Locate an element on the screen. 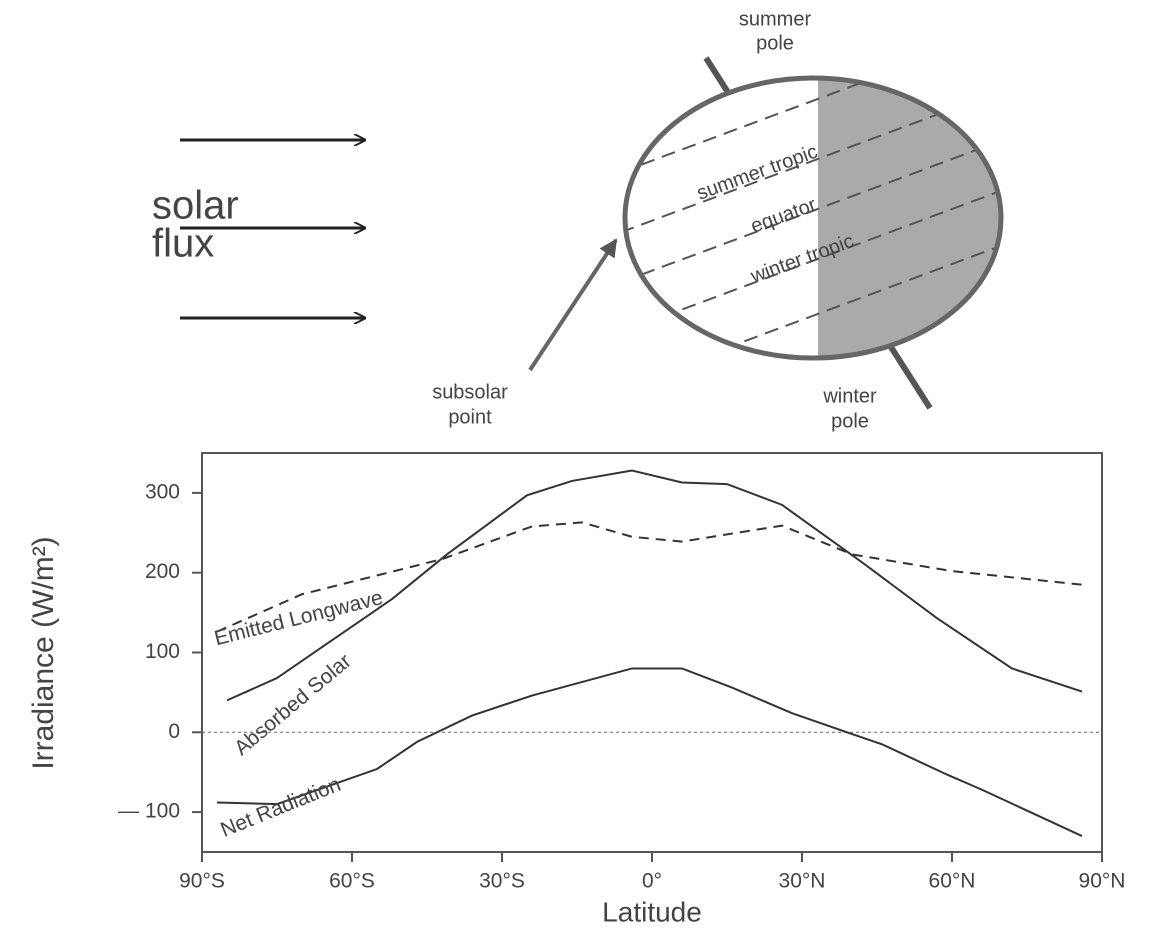 This screenshot has height=930, width=1174. x-tick-label: 90°S is located at coordinates (202, 881).